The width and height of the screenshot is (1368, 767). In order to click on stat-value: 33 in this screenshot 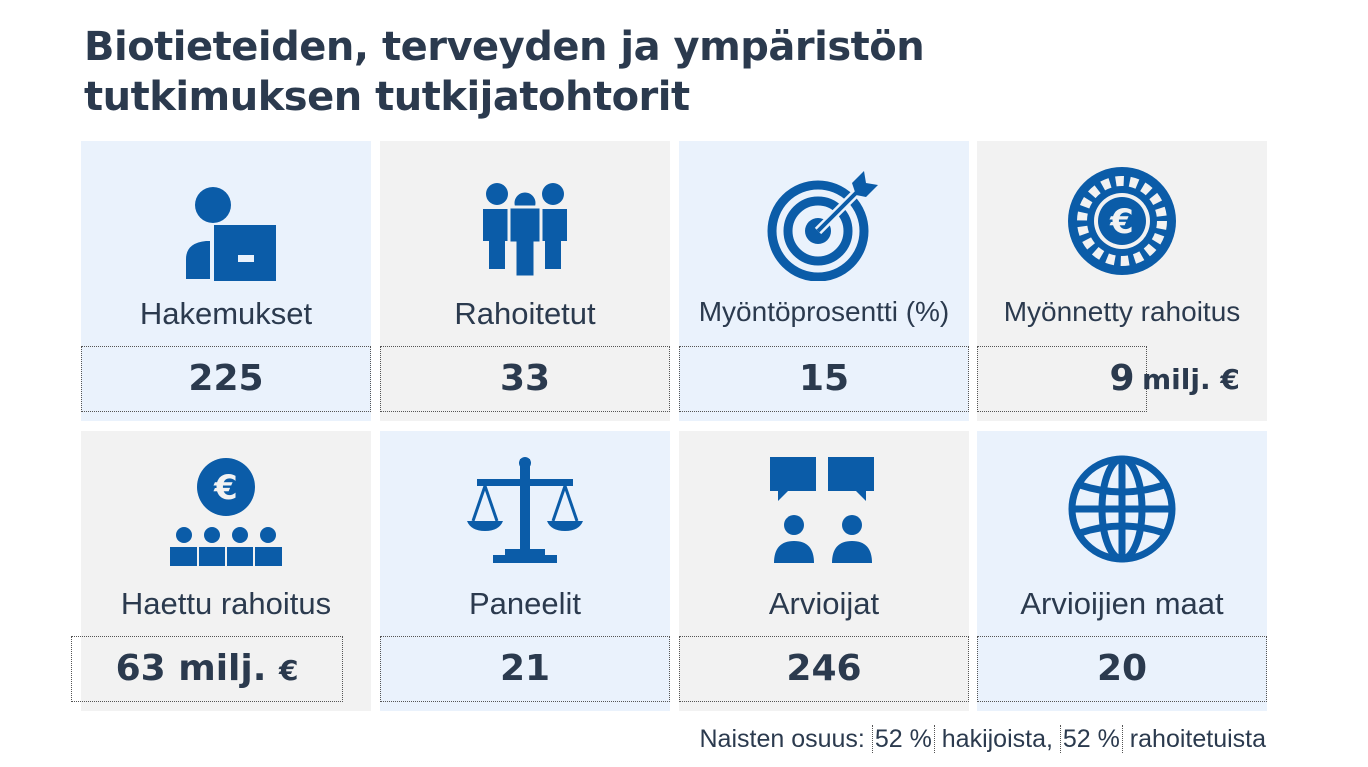, I will do `click(525, 379)`.